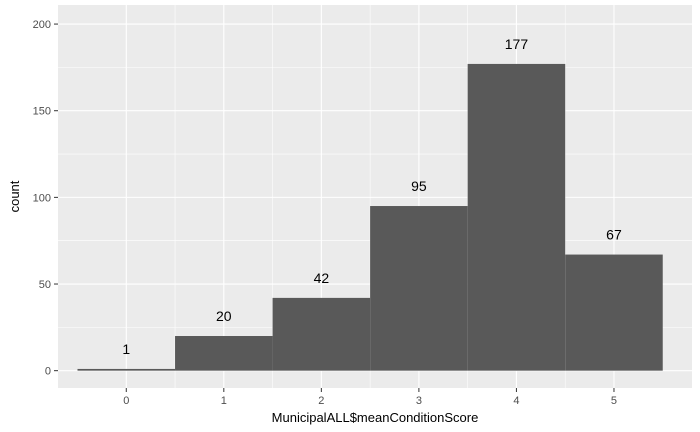 The image size is (700, 432). I want to click on data-label-5: 67, so click(614, 235).